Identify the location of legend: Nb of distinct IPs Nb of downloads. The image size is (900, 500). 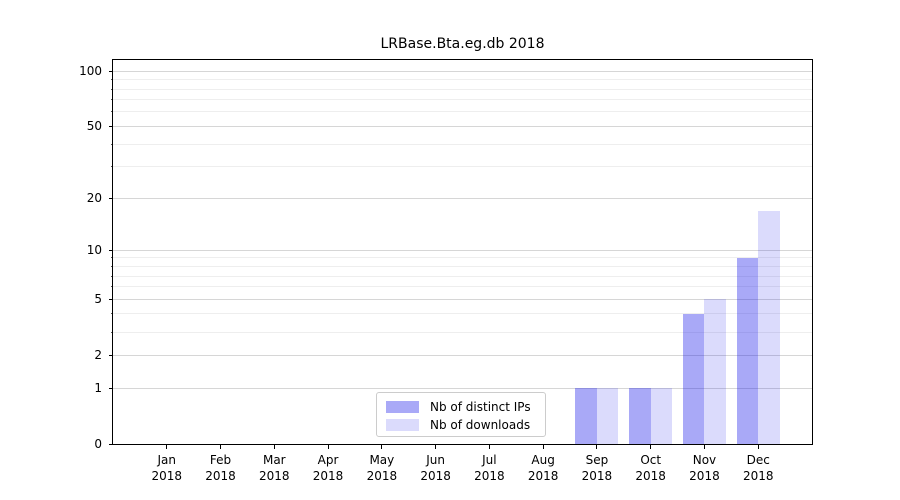
(461, 414).